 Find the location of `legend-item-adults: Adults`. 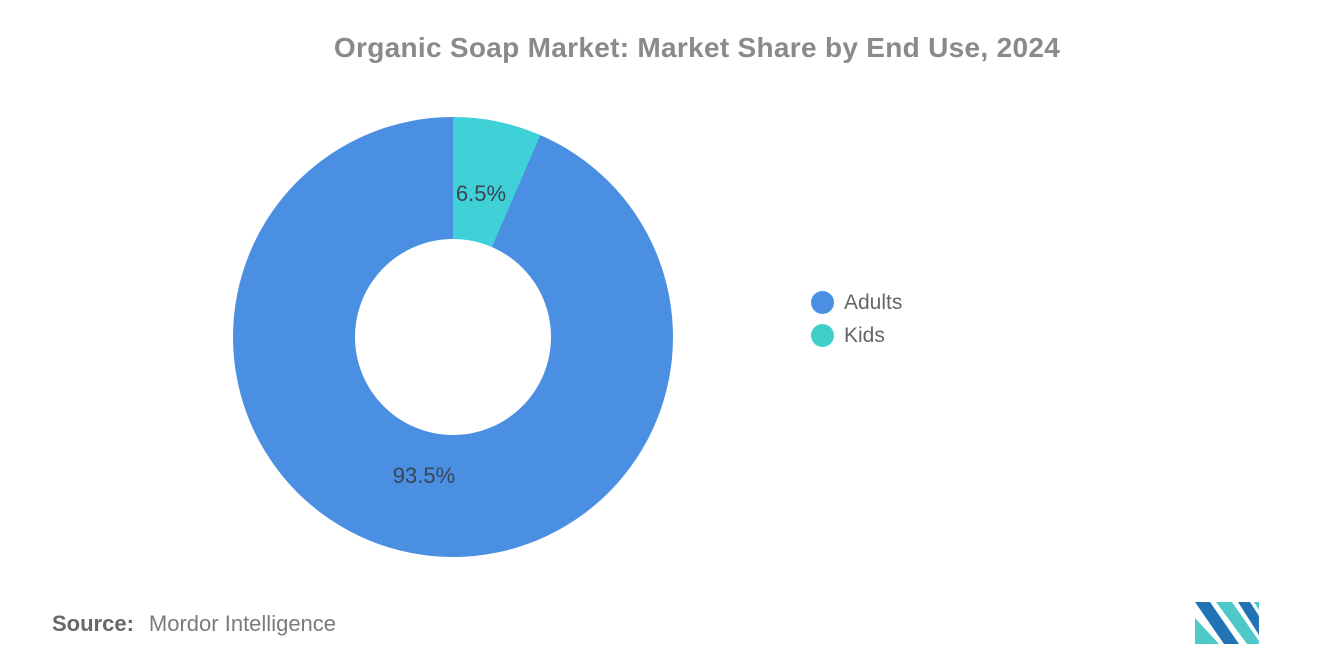

legend-item-adults: Adults is located at coordinates (856, 302).